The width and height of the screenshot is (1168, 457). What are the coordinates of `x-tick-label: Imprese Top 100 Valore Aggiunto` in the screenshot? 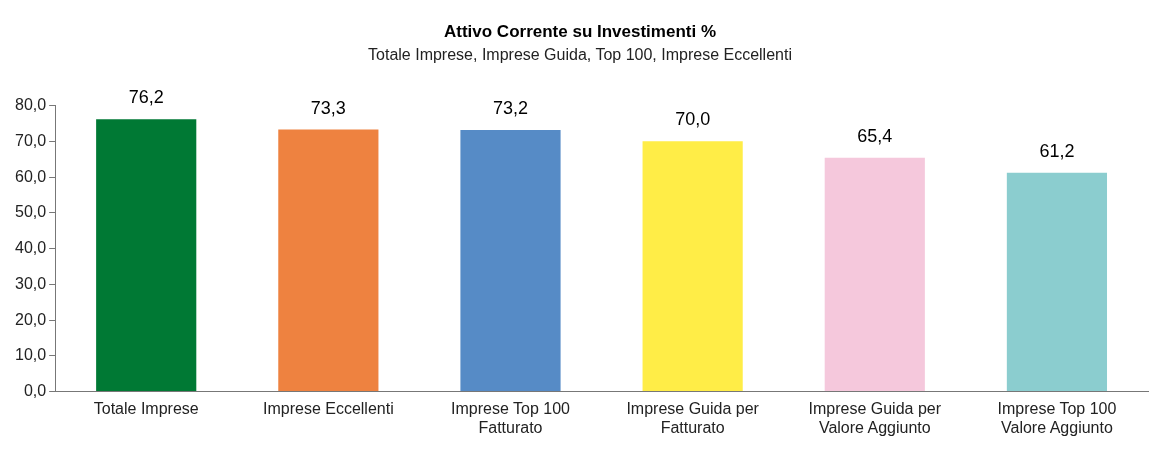 It's located at (1057, 417).